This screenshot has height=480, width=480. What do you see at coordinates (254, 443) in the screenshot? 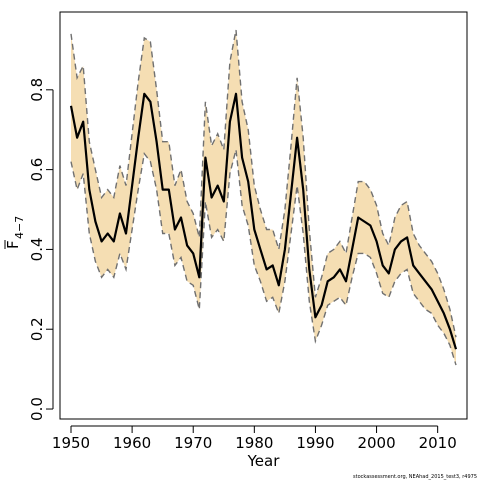
I see `x-tick-label: 1980` at bounding box center [254, 443].